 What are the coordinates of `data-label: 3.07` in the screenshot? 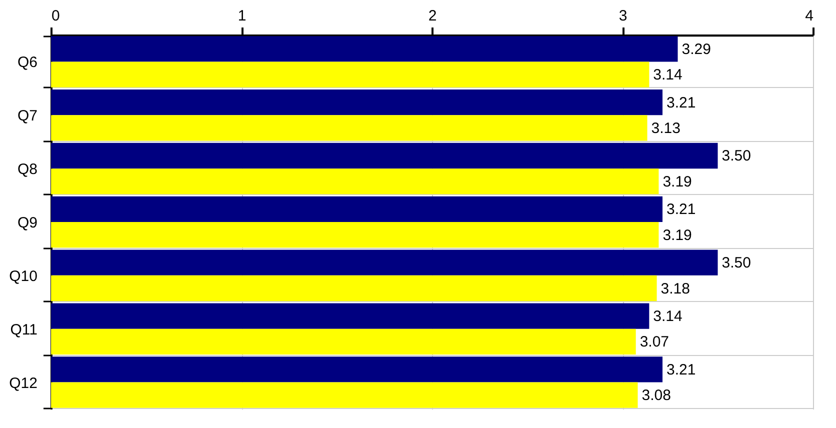 It's located at (655, 342).